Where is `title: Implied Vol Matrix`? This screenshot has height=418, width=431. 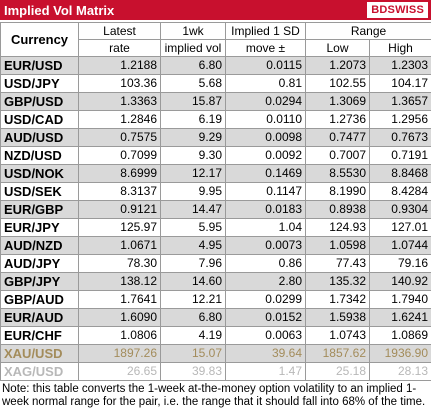
title: Implied Vol Matrix is located at coordinates (59, 10).